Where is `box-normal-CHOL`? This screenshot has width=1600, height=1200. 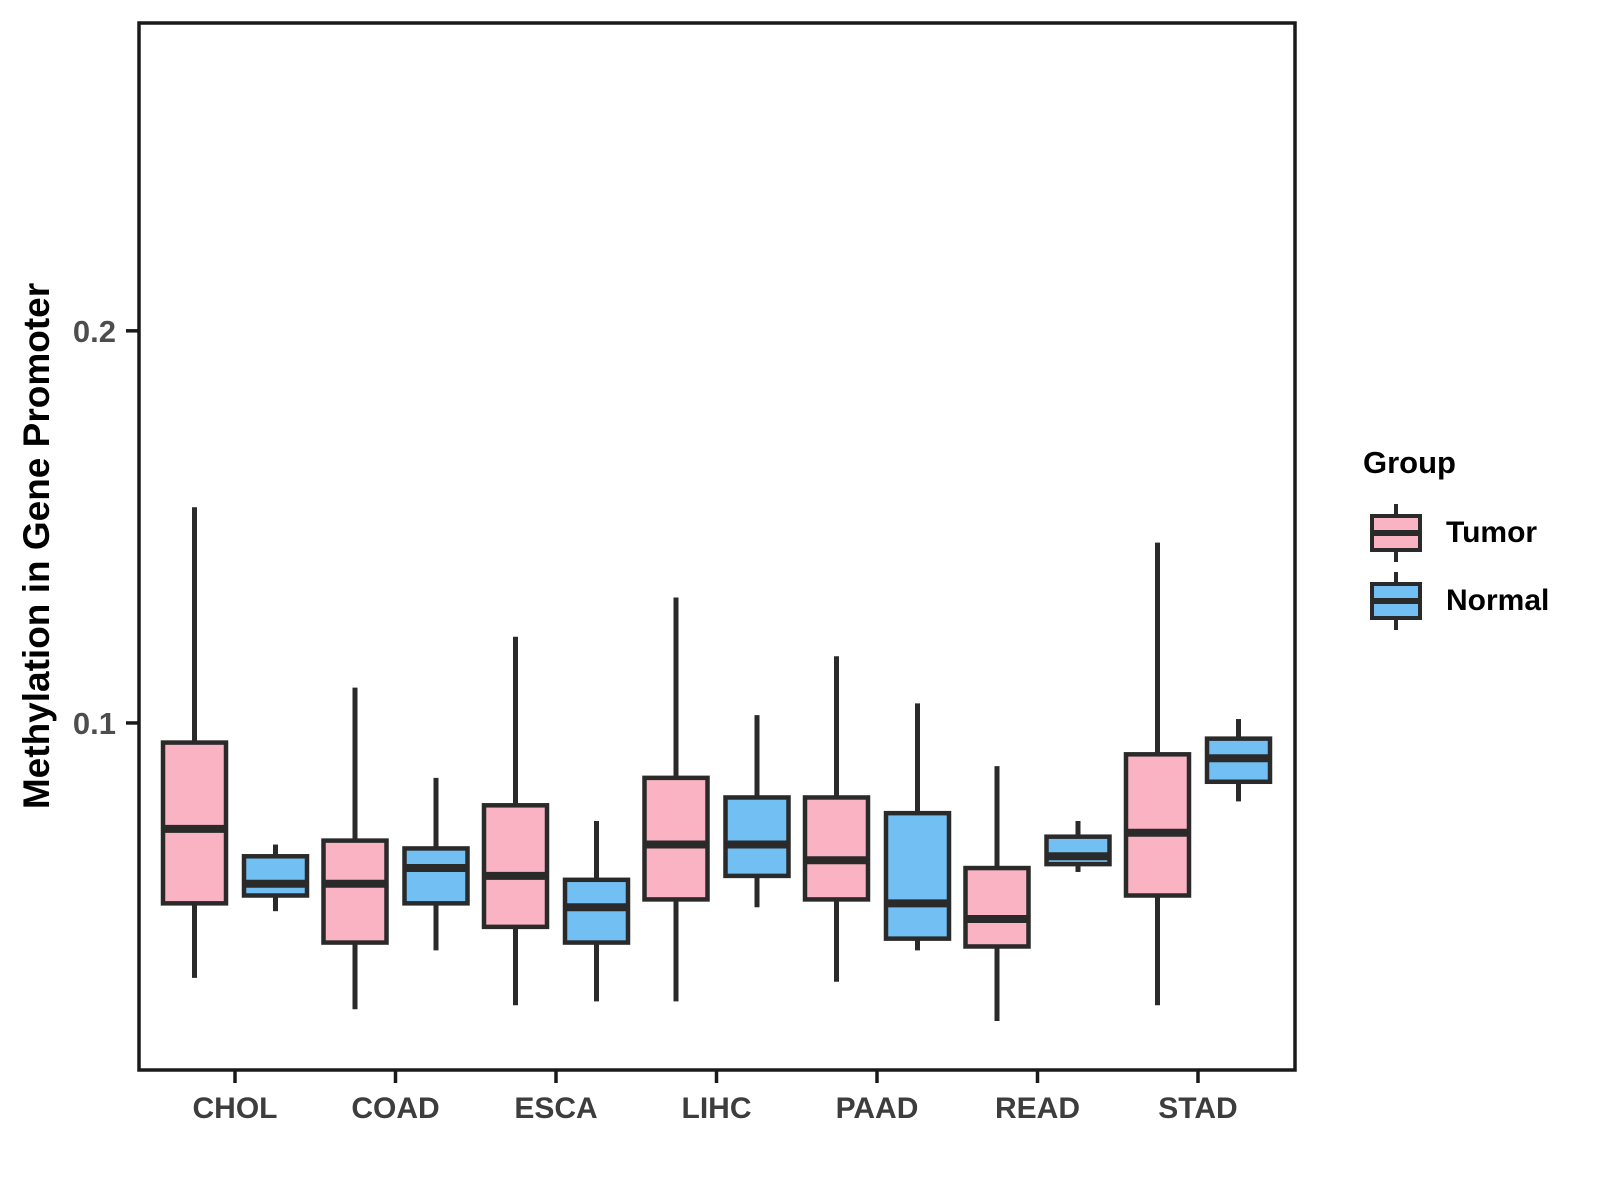 box-normal-CHOL is located at coordinates (275, 876).